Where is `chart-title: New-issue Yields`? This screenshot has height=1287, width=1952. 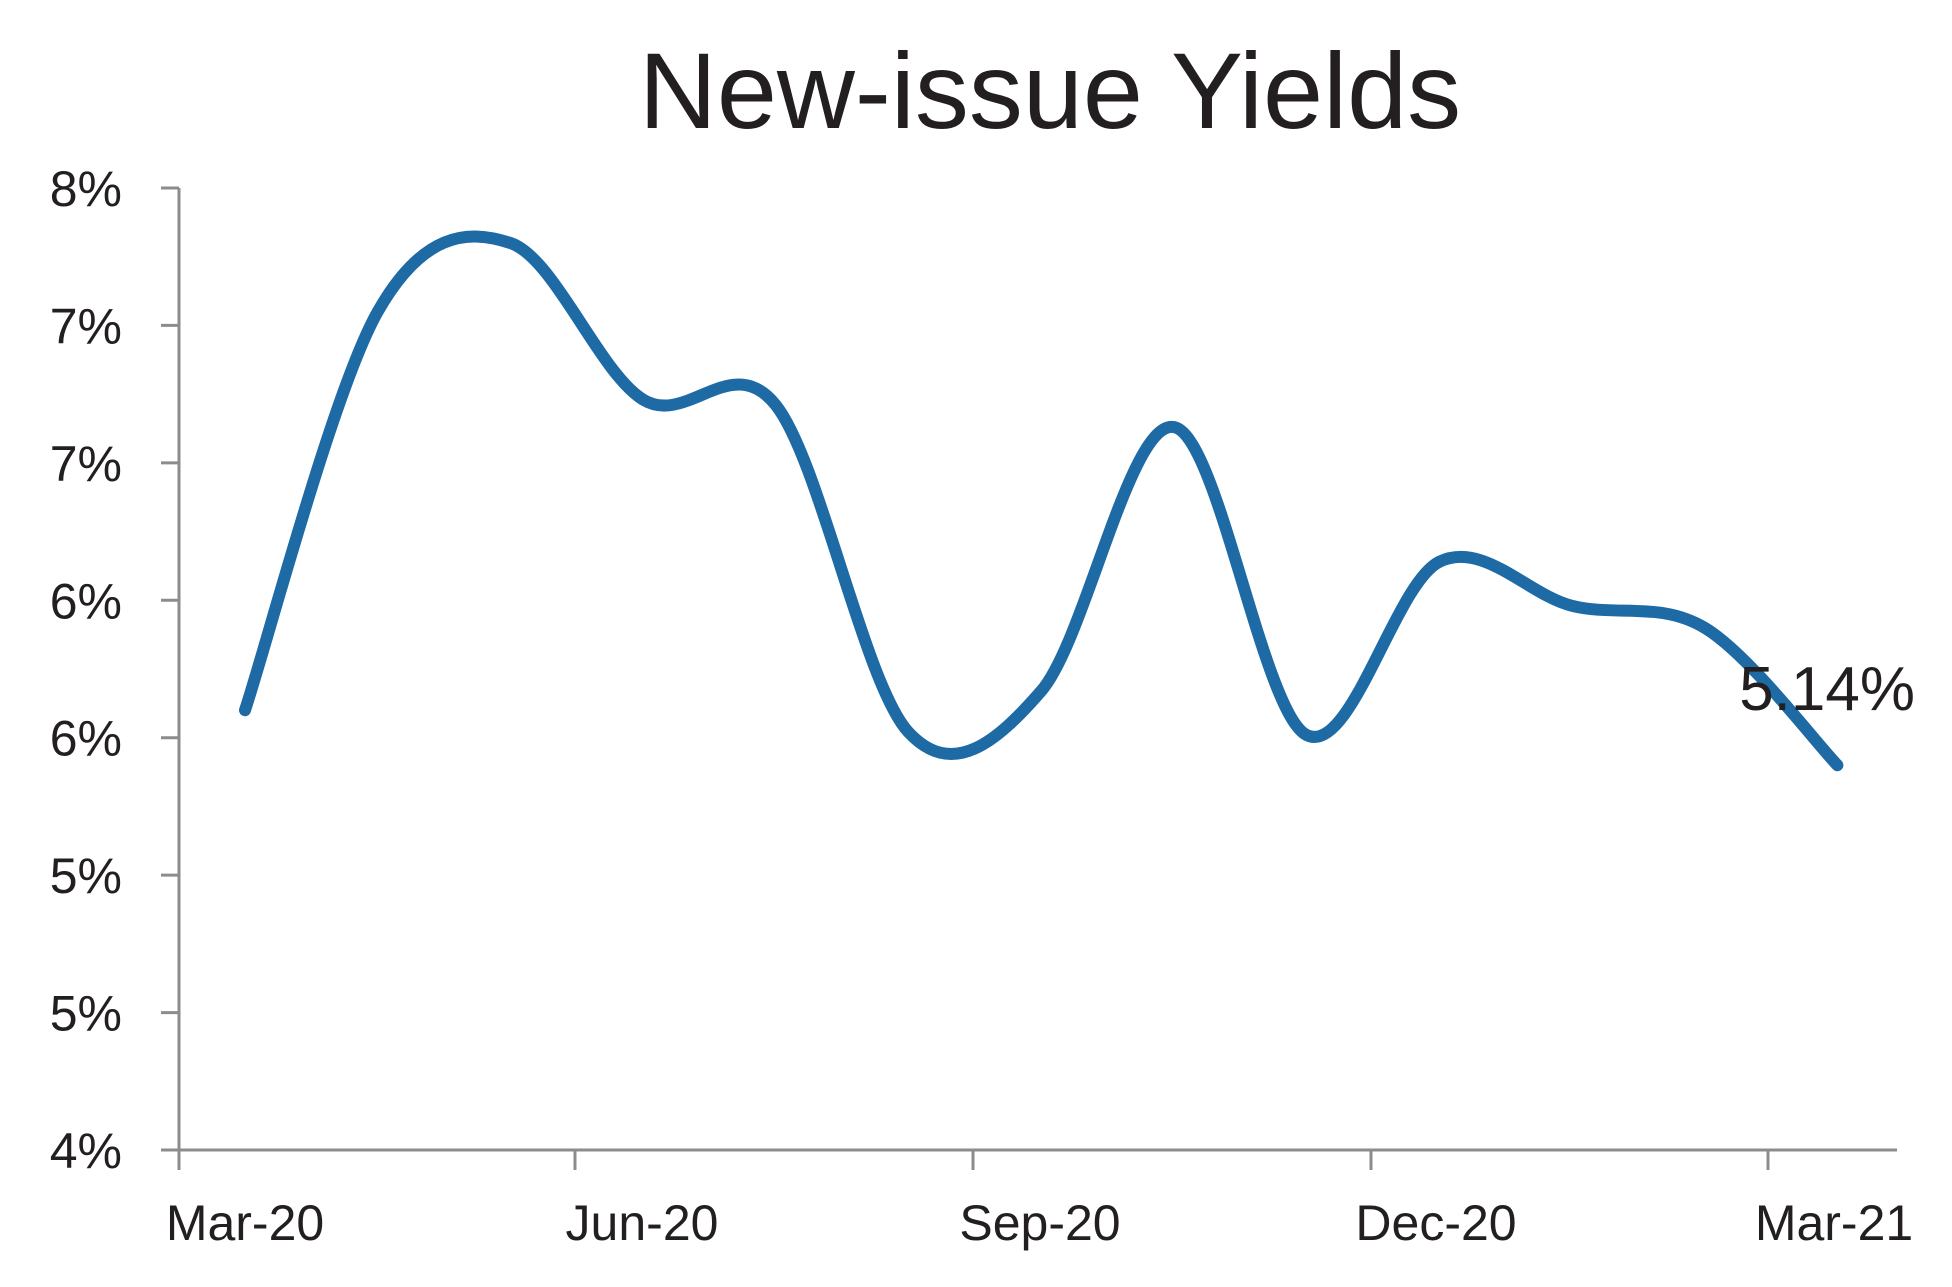
chart-title: New-issue Yields is located at coordinates (1050, 90).